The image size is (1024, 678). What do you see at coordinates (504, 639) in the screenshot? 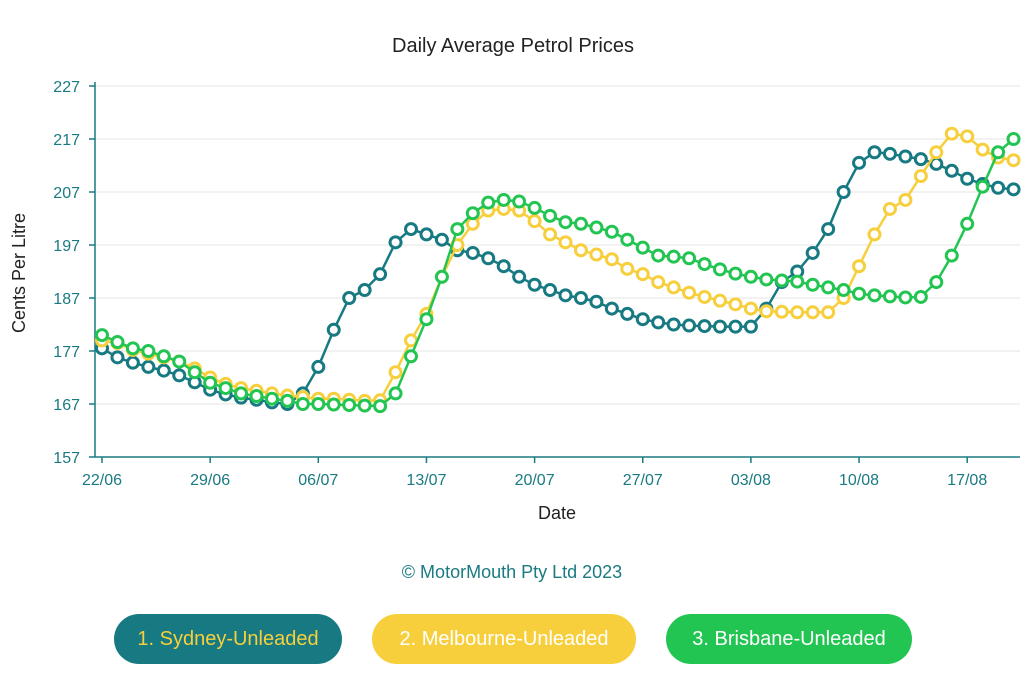
I see `legend-button-melbourne: 2. Melbourne-Unleaded` at bounding box center [504, 639].